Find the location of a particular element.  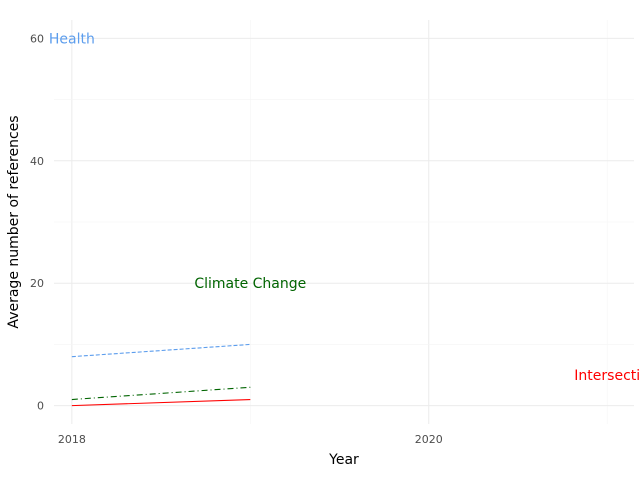

x-axis-ticks: 2018 2020 is located at coordinates (250, 439).